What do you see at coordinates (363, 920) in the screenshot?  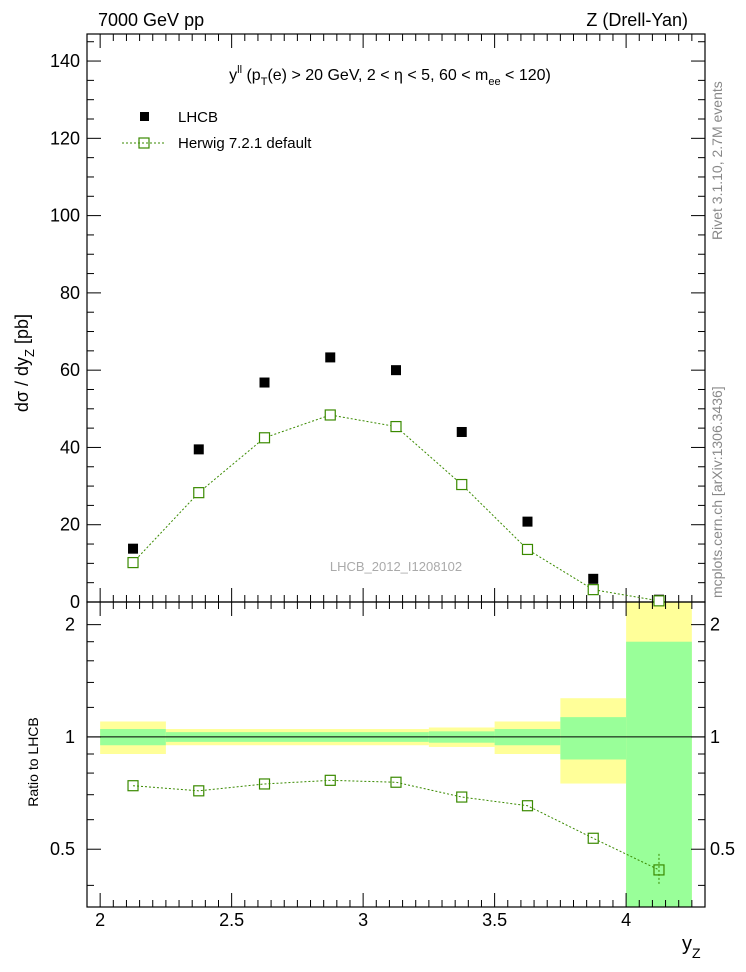 I see `x-tick-label-2: 3` at bounding box center [363, 920].